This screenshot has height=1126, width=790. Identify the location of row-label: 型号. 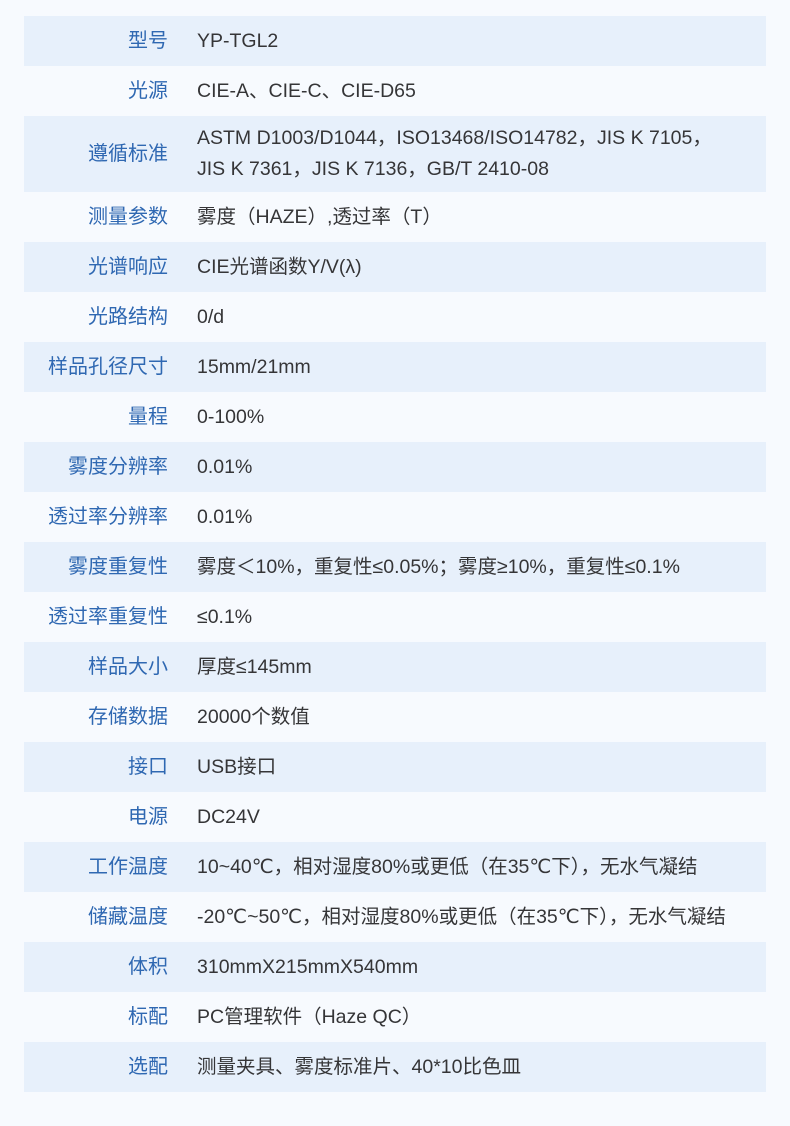
(148, 40).